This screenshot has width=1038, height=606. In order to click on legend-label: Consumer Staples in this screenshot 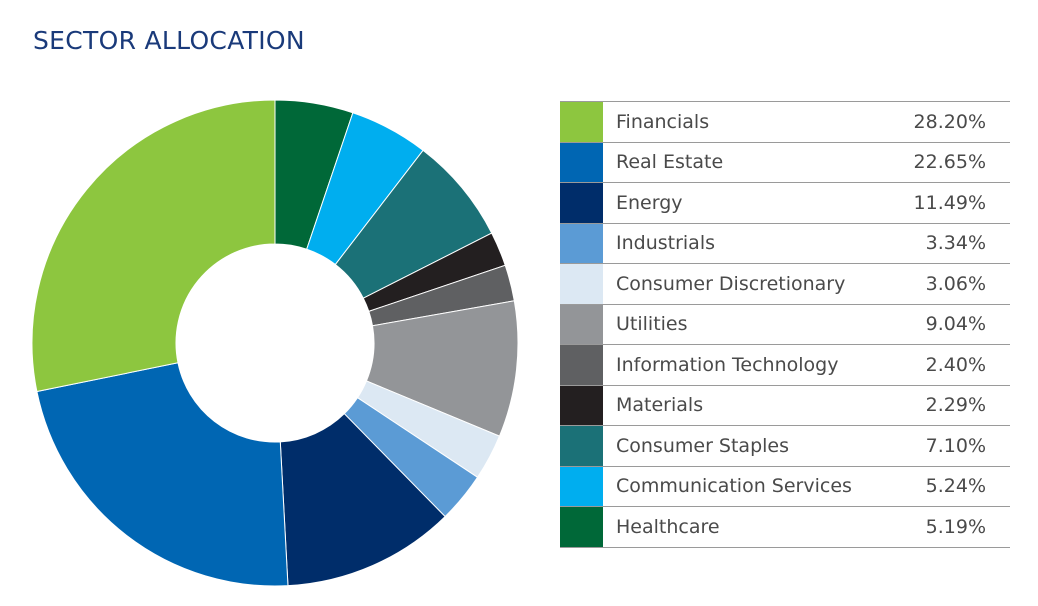, I will do `click(703, 445)`.